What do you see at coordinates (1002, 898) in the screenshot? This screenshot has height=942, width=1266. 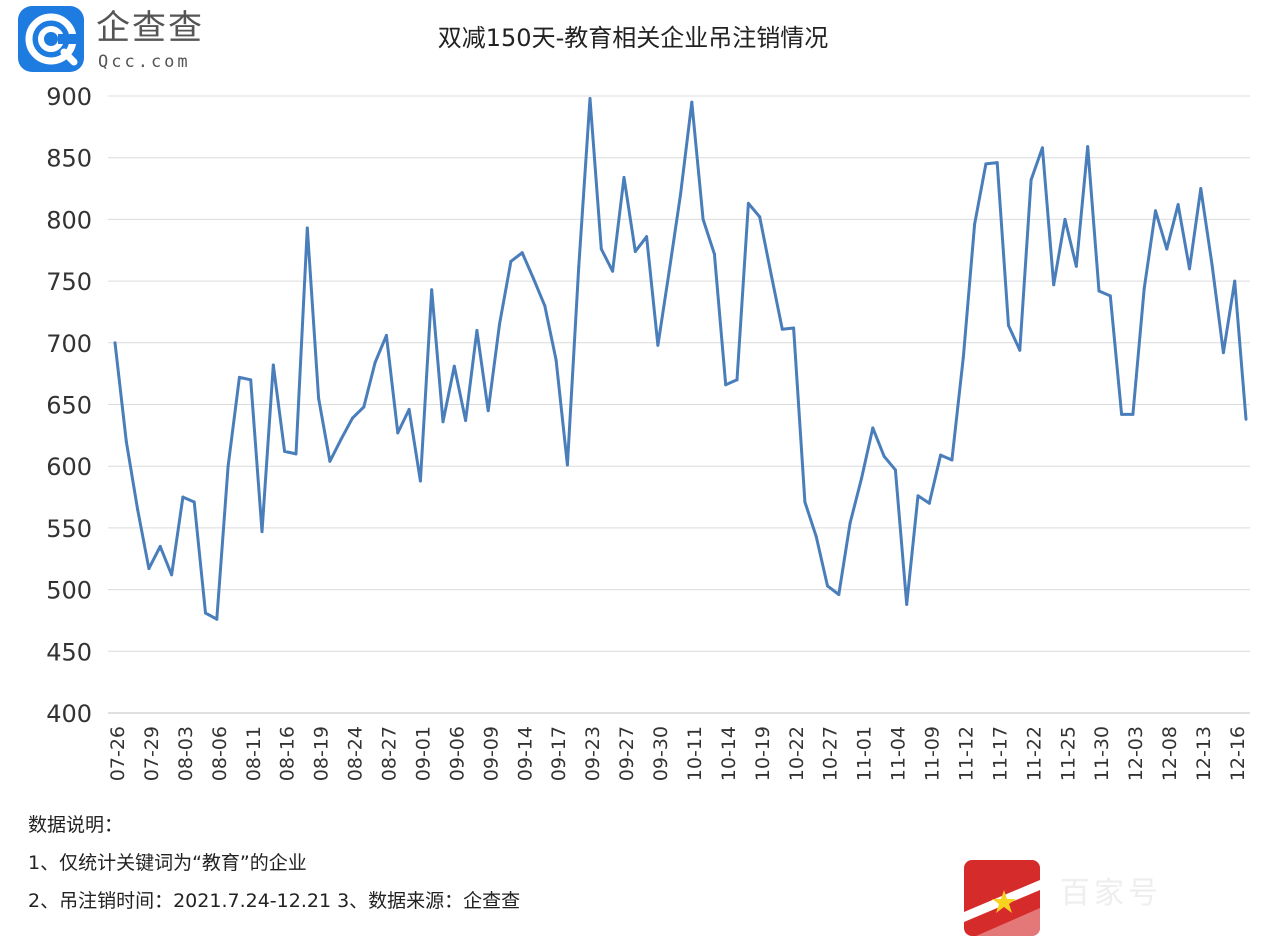 I see `star-badge-icon` at bounding box center [1002, 898].